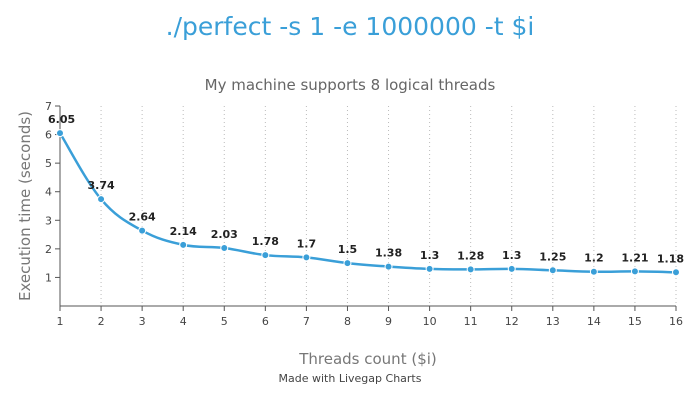 The height and width of the screenshot is (400, 700). What do you see at coordinates (142, 217) in the screenshot?
I see `data-label: 2.64` at bounding box center [142, 217].